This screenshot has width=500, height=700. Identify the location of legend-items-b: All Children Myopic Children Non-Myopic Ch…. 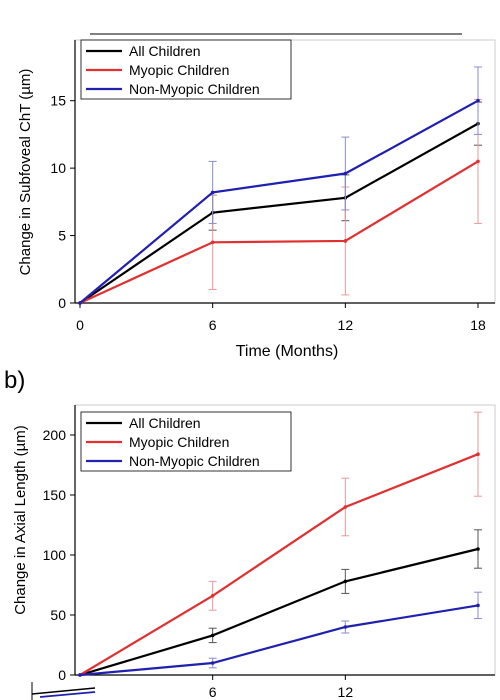
(173, 442).